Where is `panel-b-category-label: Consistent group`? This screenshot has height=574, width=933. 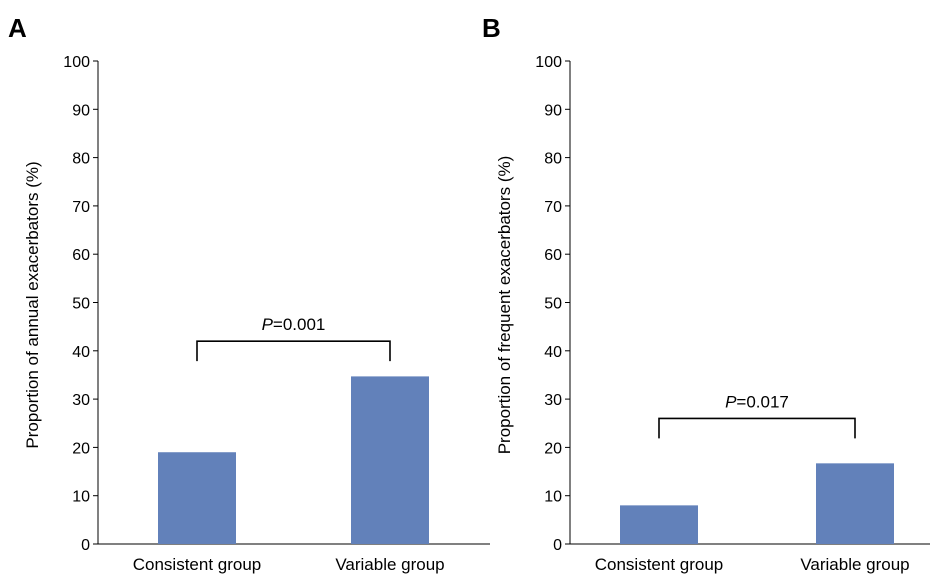 panel-b-category-label: Consistent group is located at coordinates (659, 564).